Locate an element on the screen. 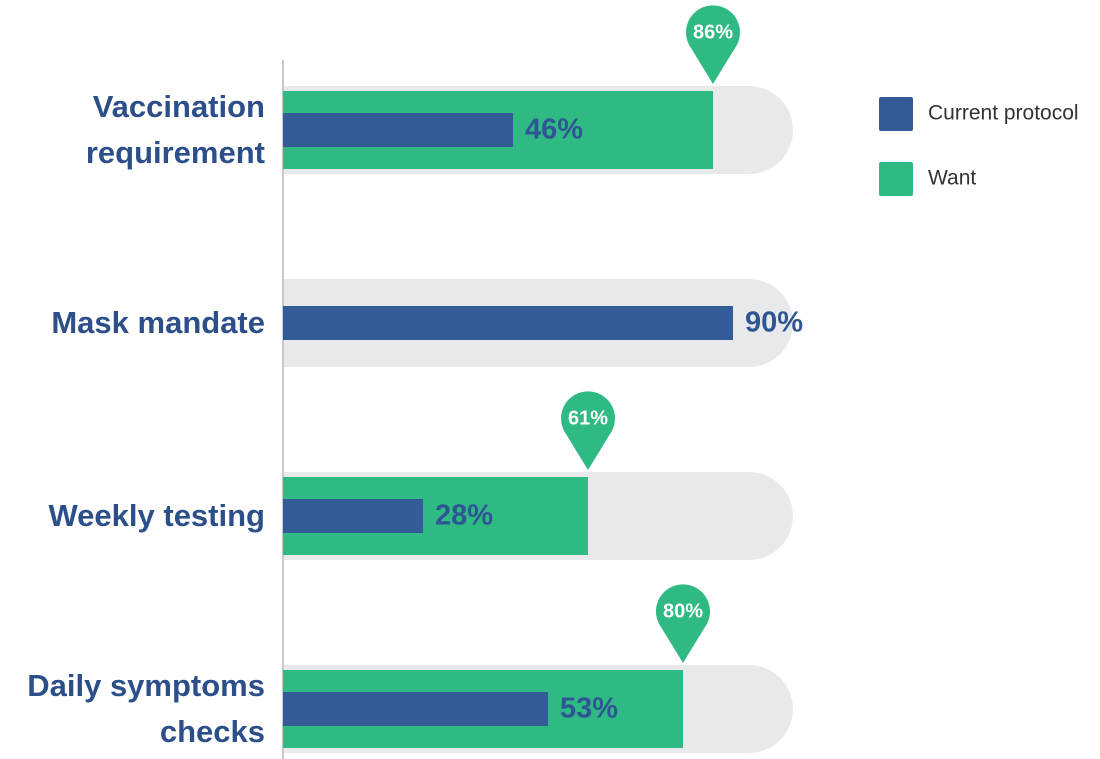 This screenshot has height=759, width=1100. current-value-label: 53% is located at coordinates (589, 709).